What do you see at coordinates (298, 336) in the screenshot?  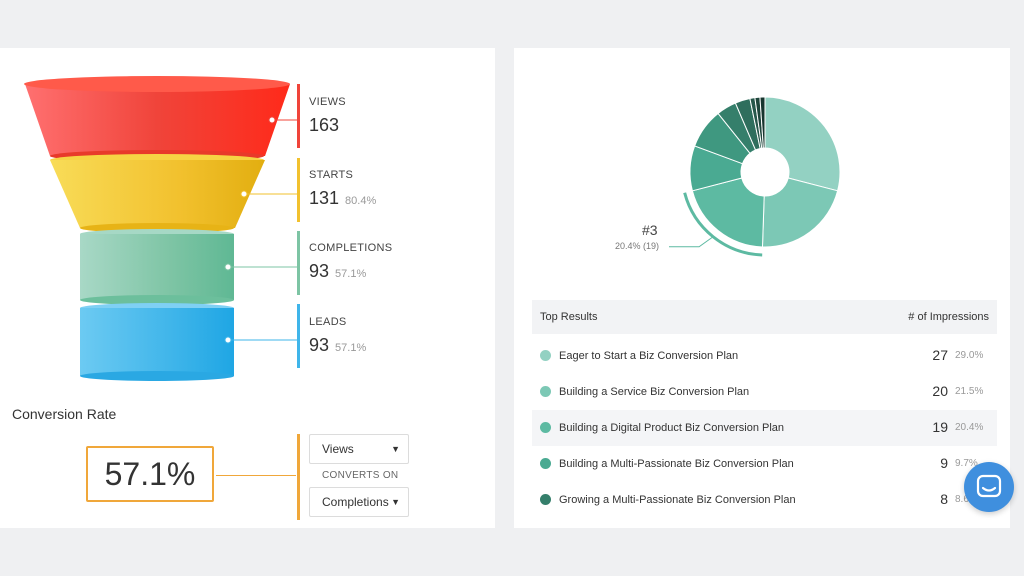 I see `leads-bar` at bounding box center [298, 336].